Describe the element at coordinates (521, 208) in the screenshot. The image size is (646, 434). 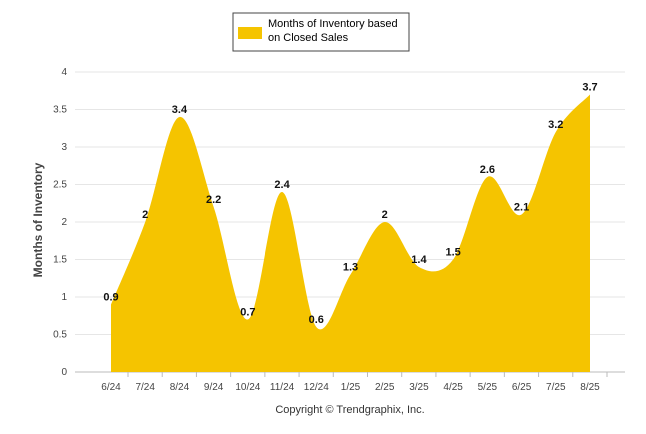
I see `data-label: 2.1` at that location.